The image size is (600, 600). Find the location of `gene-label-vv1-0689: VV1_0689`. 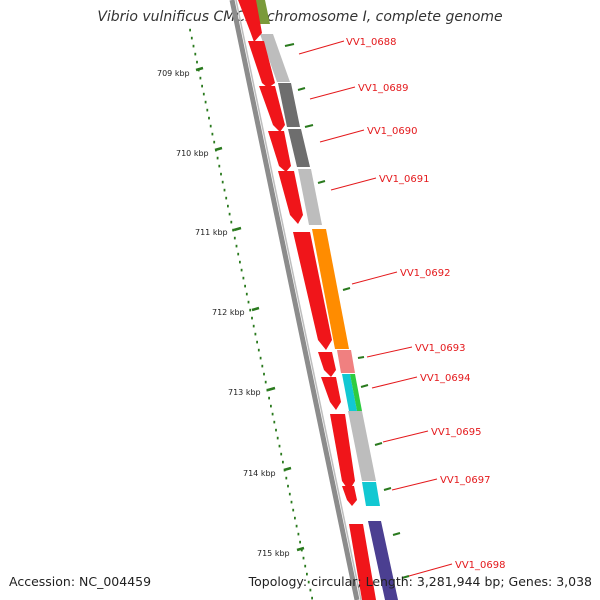

gene-label-vv1-0689: VV1_0689 is located at coordinates (383, 88).